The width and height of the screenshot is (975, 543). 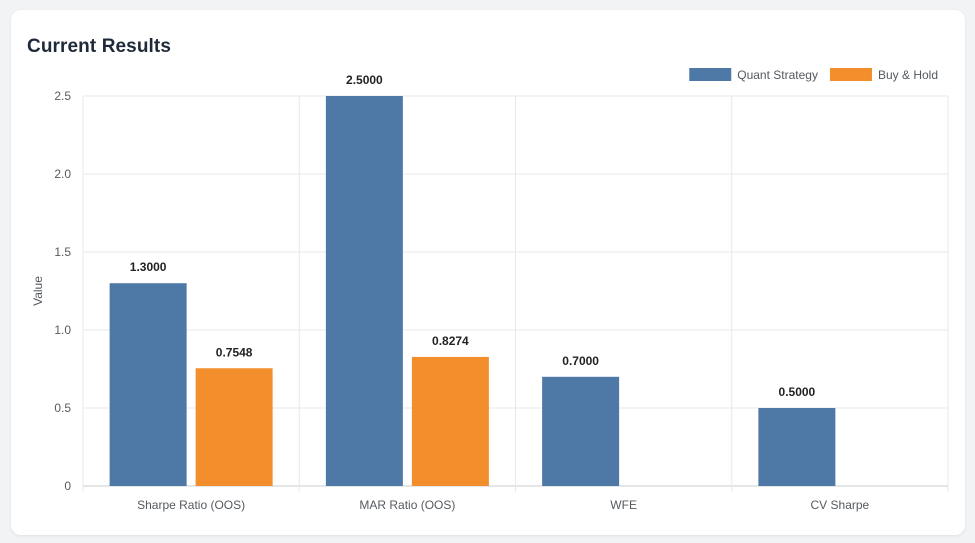 What do you see at coordinates (797, 392) in the screenshot?
I see `data-label: 0.5000` at bounding box center [797, 392].